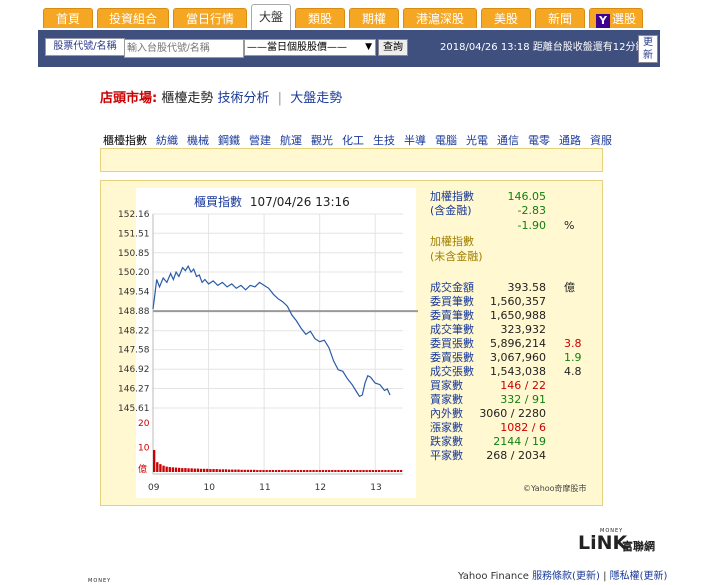 This screenshot has width=720, height=585. What do you see at coordinates (518, 301) in the screenshot?
I see `stat-value: 1,560,357` at bounding box center [518, 301].